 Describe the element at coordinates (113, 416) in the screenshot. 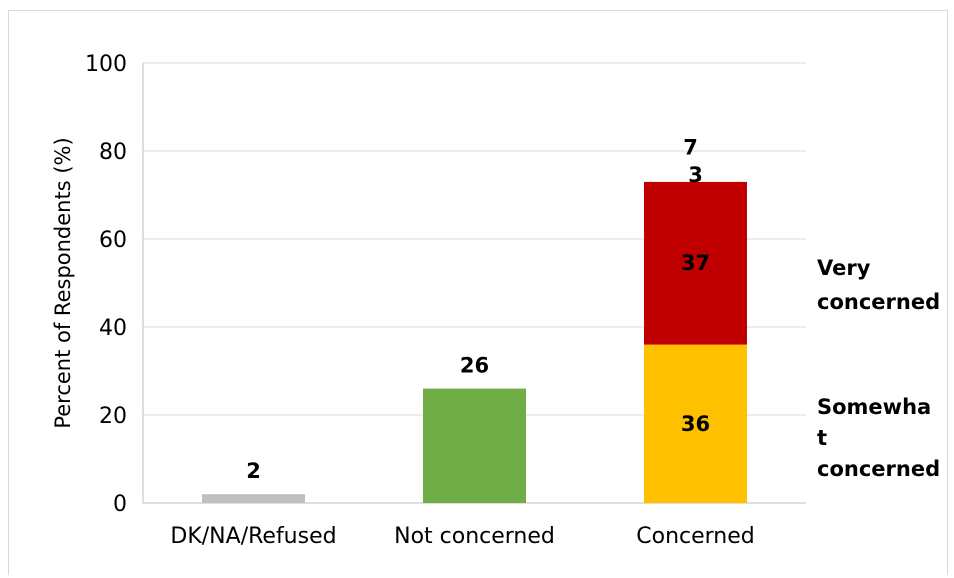

I see `y-tick-label: 20` at that location.